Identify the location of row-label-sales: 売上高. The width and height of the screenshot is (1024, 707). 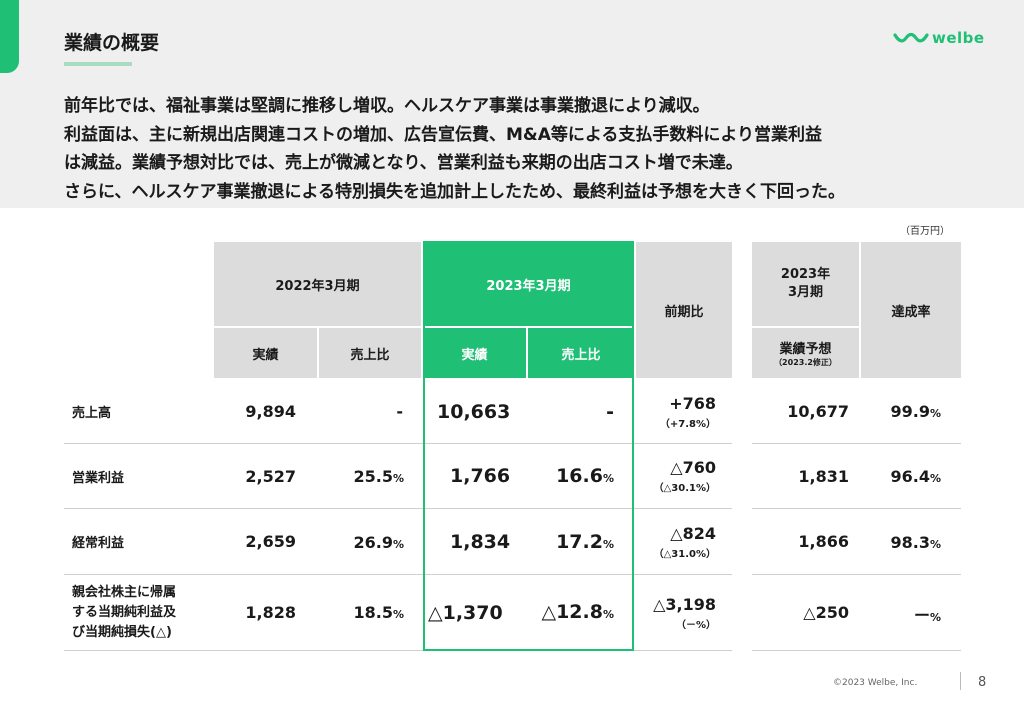
(92, 413).